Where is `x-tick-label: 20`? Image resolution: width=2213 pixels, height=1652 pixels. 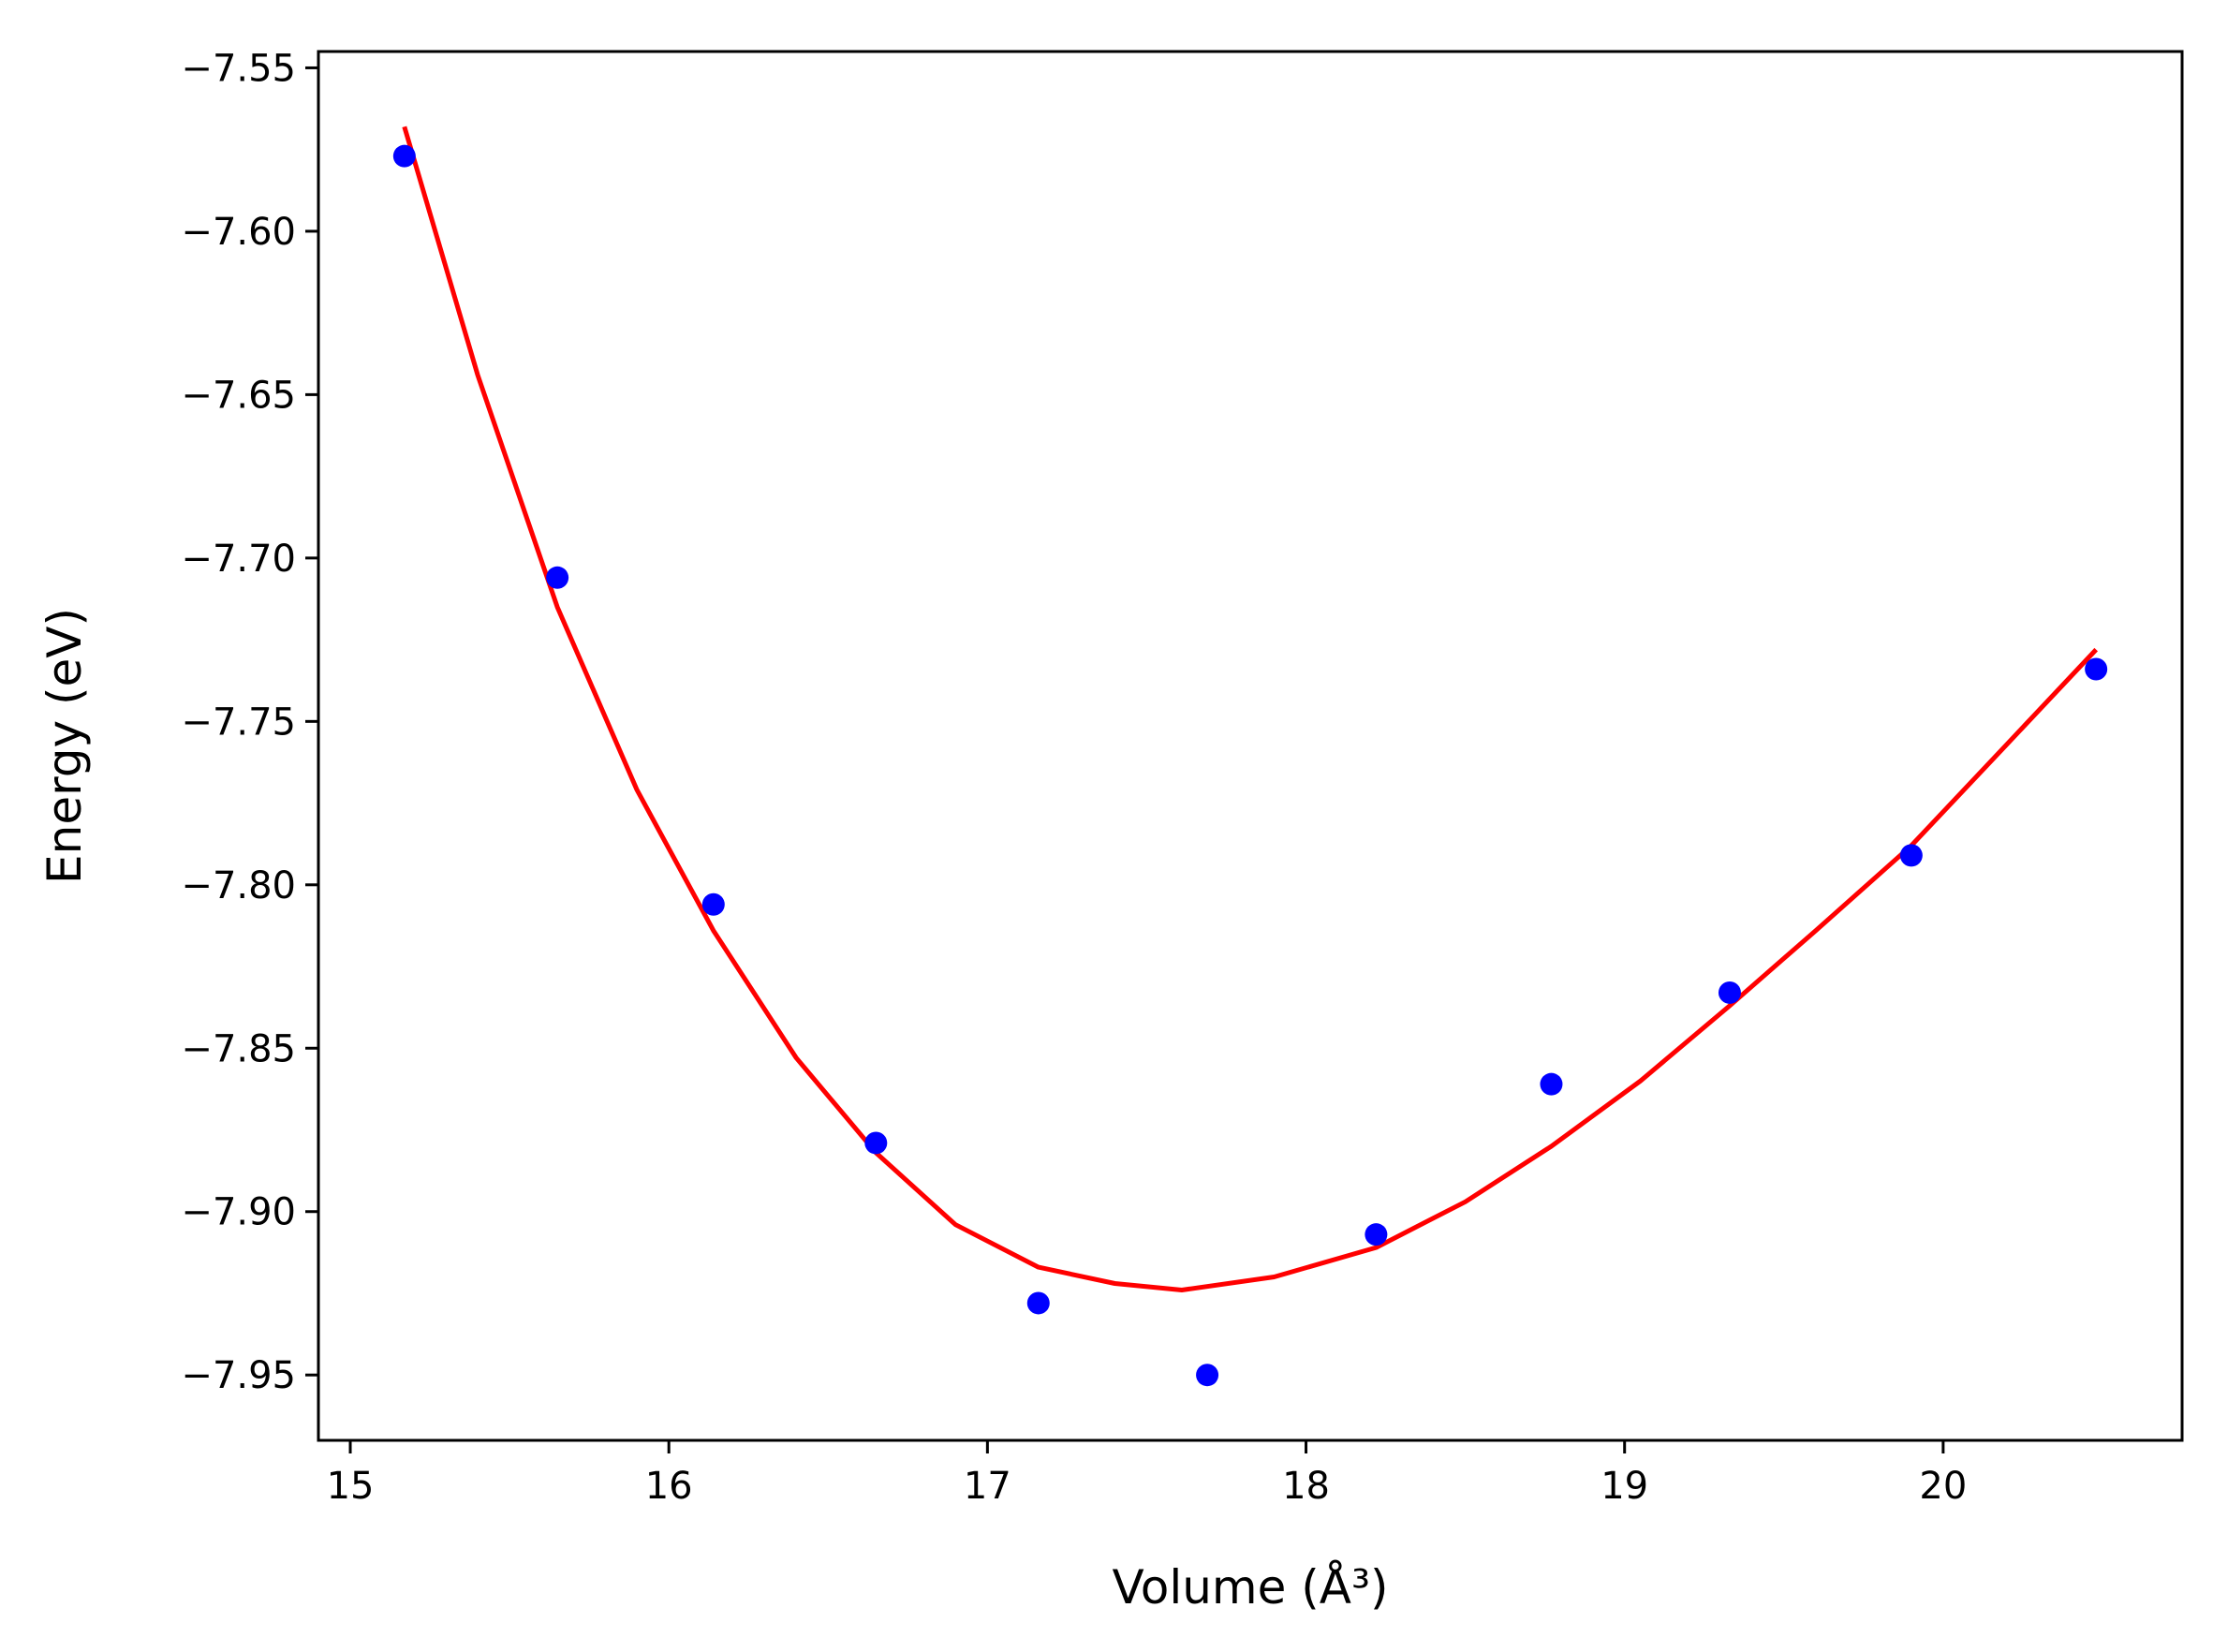
x-tick-label: 20 is located at coordinates (1943, 1486).